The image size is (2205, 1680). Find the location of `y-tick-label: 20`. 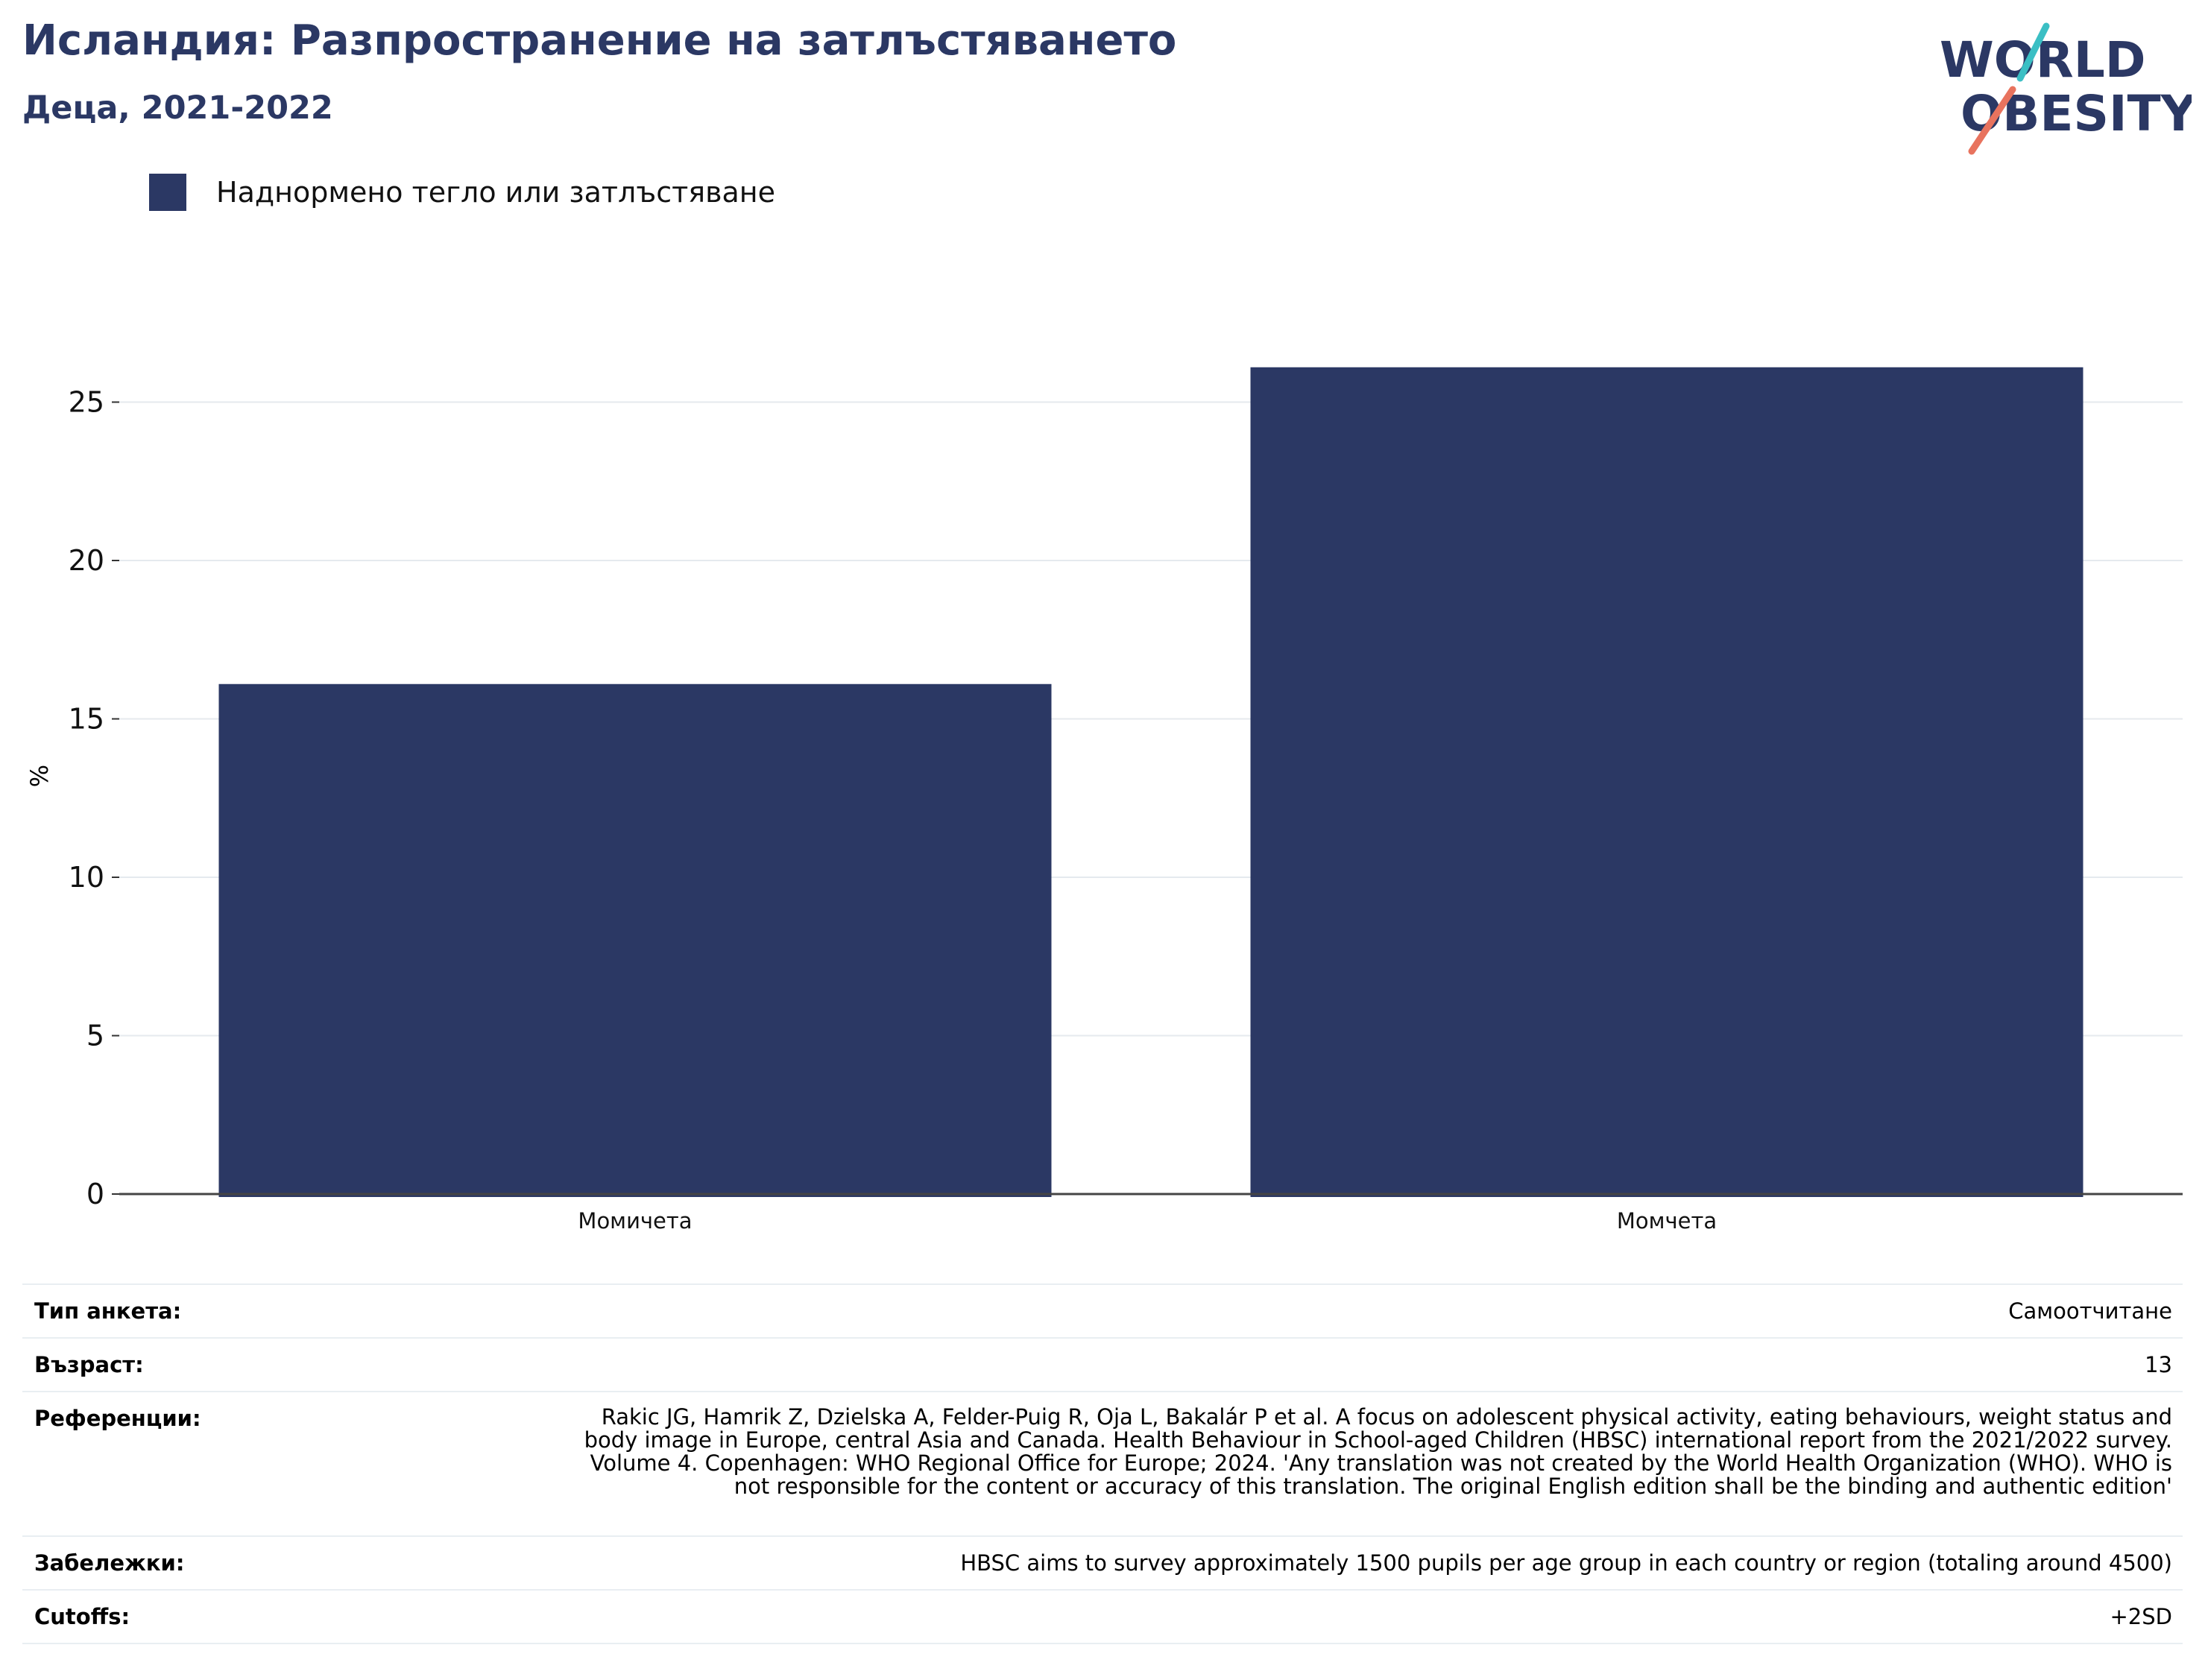

y-tick-label: 20 is located at coordinates (86, 560).